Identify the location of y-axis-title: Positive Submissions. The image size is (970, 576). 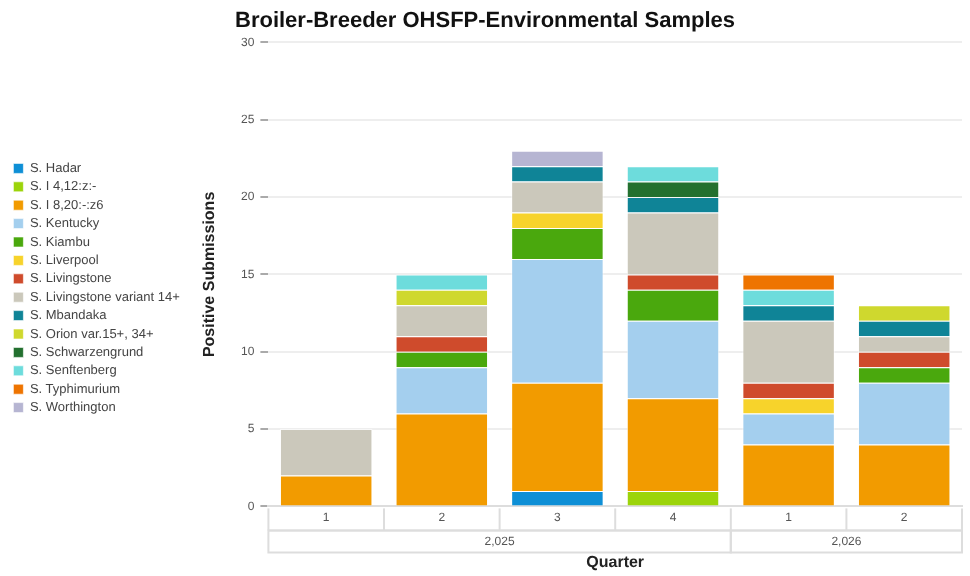
(208, 274).